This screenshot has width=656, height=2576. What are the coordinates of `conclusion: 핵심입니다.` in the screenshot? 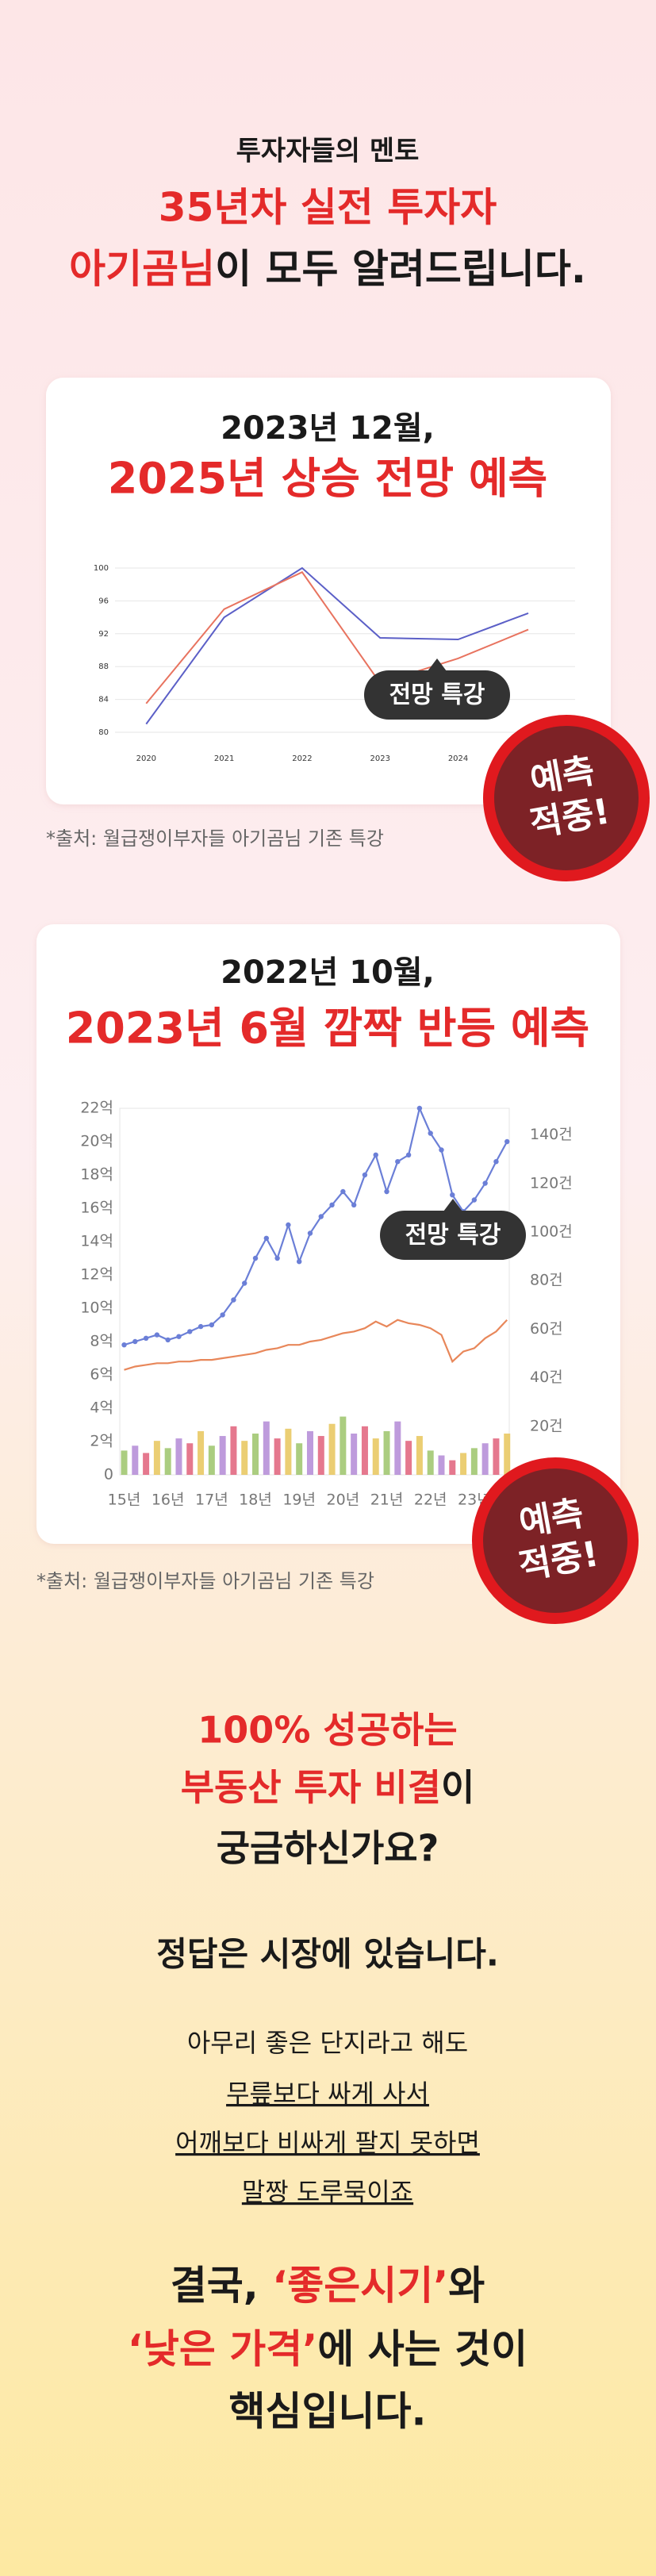 It's located at (328, 2412).